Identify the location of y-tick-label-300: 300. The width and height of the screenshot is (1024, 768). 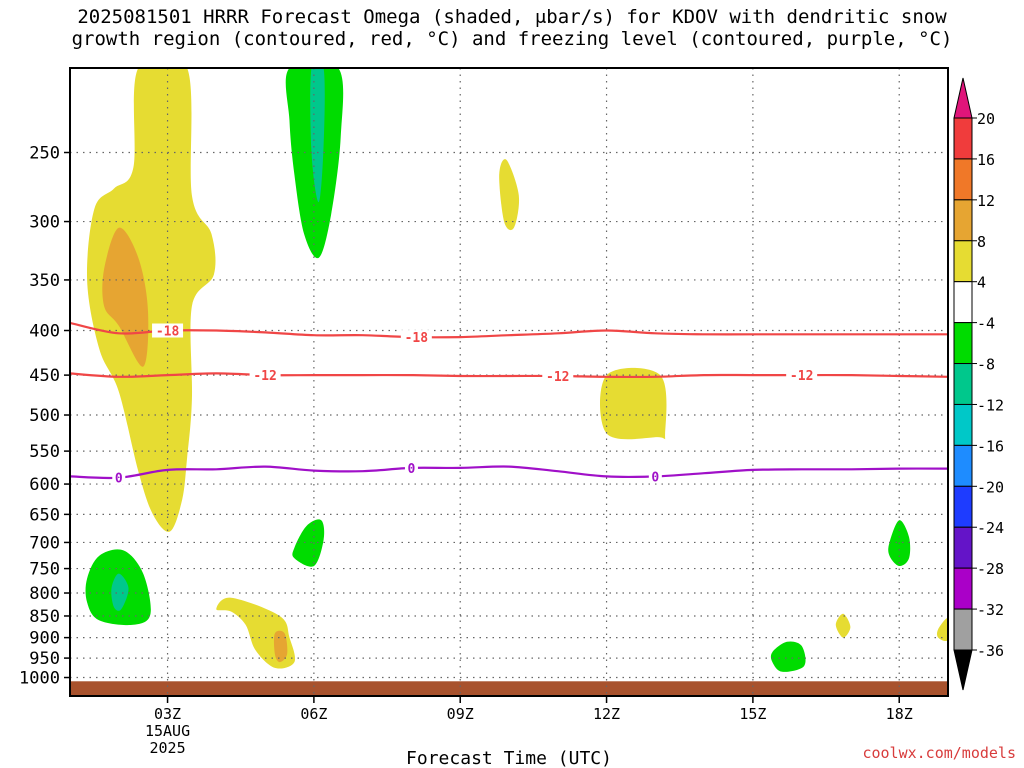
(44, 223).